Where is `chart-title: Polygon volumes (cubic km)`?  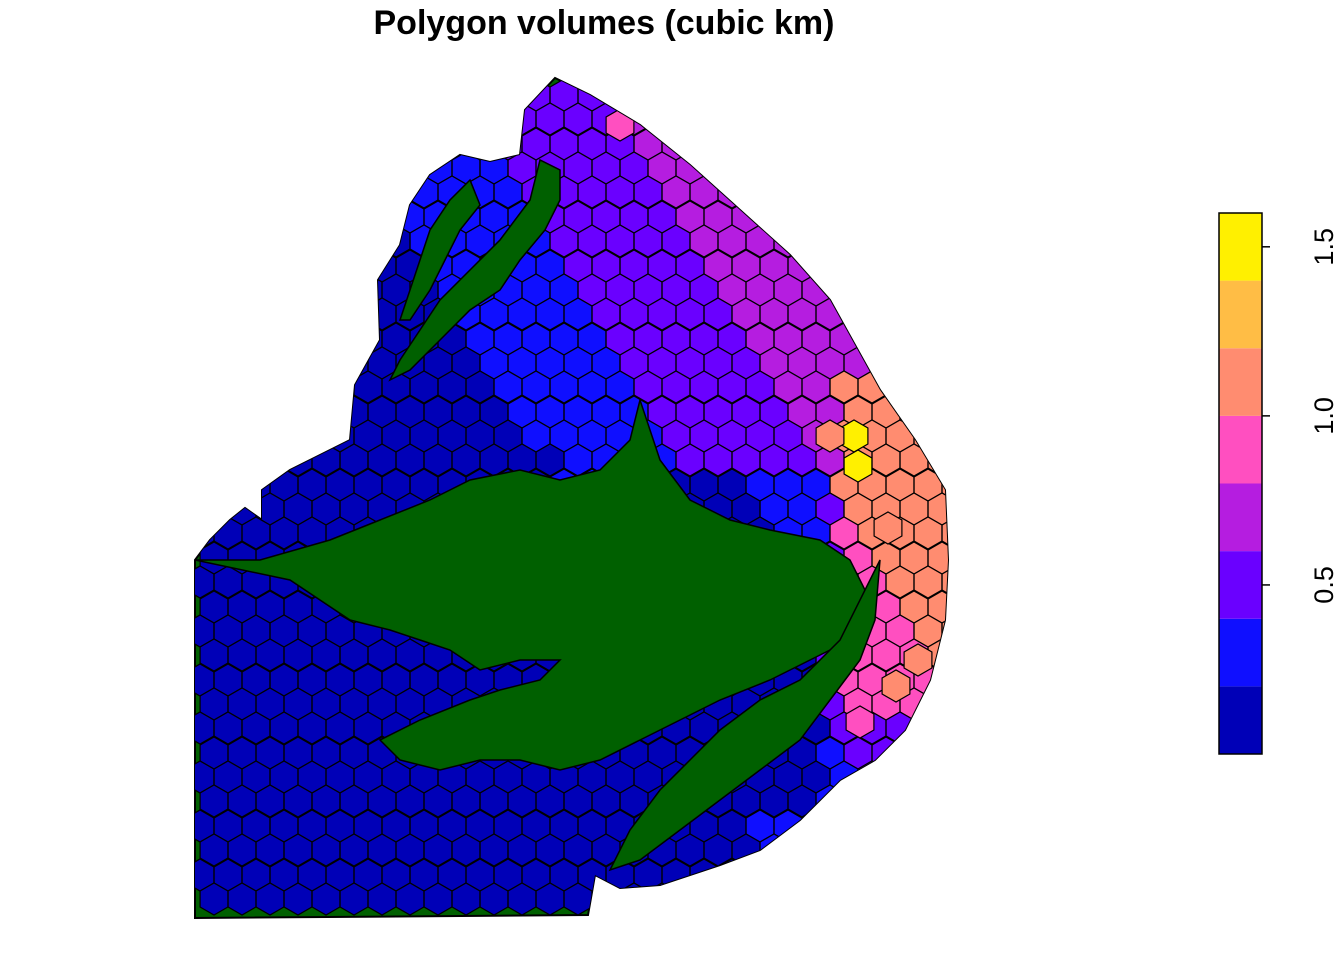 chart-title: Polygon volumes (cubic km) is located at coordinates (604, 23).